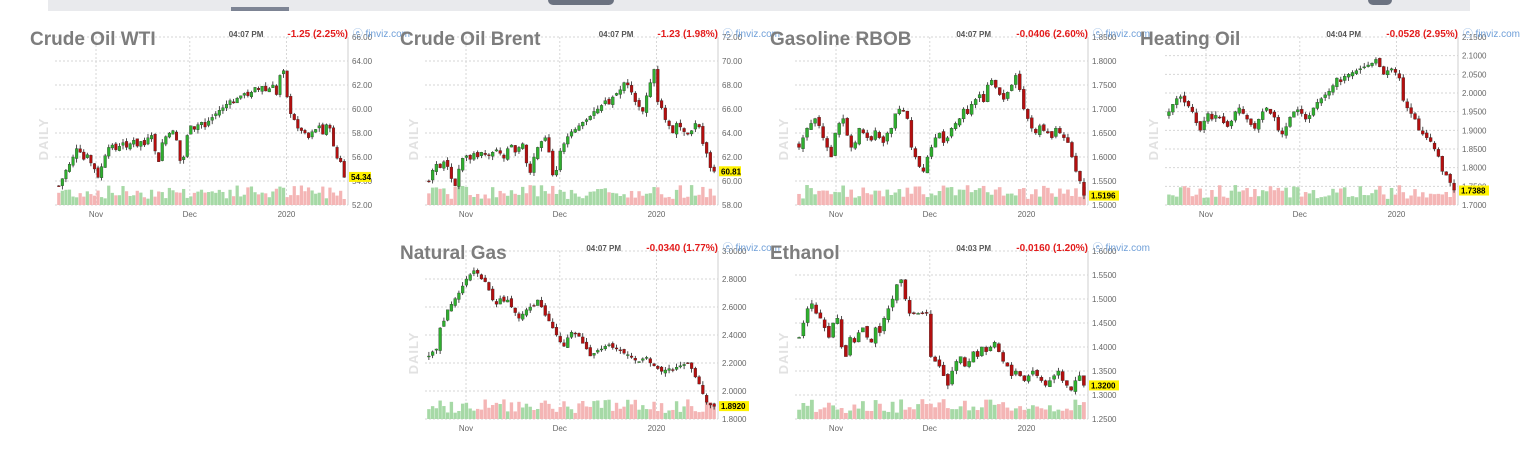 The height and width of the screenshot is (452, 1527). I want to click on x-tick-label: Dec, so click(560, 428).